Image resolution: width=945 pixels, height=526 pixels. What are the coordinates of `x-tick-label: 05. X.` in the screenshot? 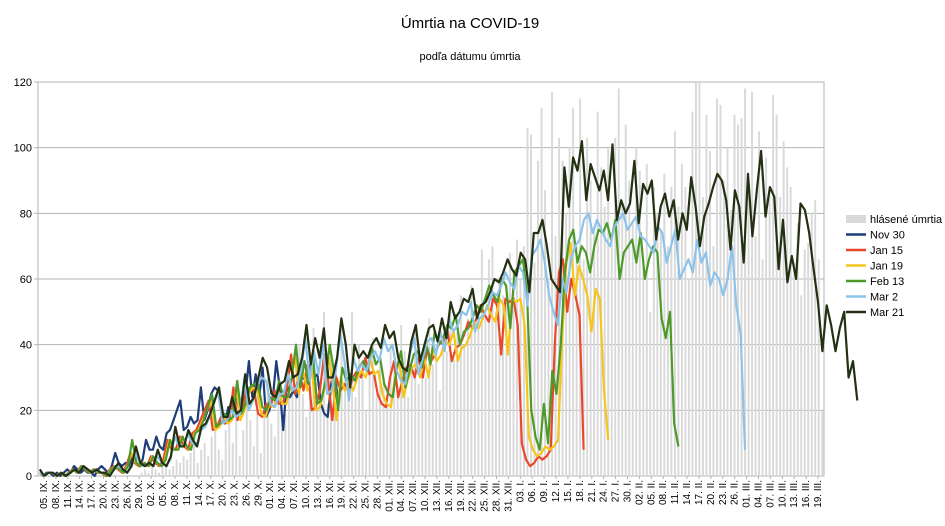 It's located at (163, 493).